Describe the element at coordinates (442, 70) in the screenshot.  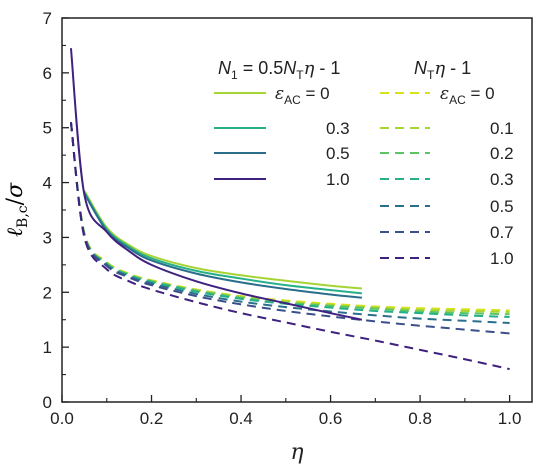
I see `legend-title-dashed: NTη - 1` at that location.